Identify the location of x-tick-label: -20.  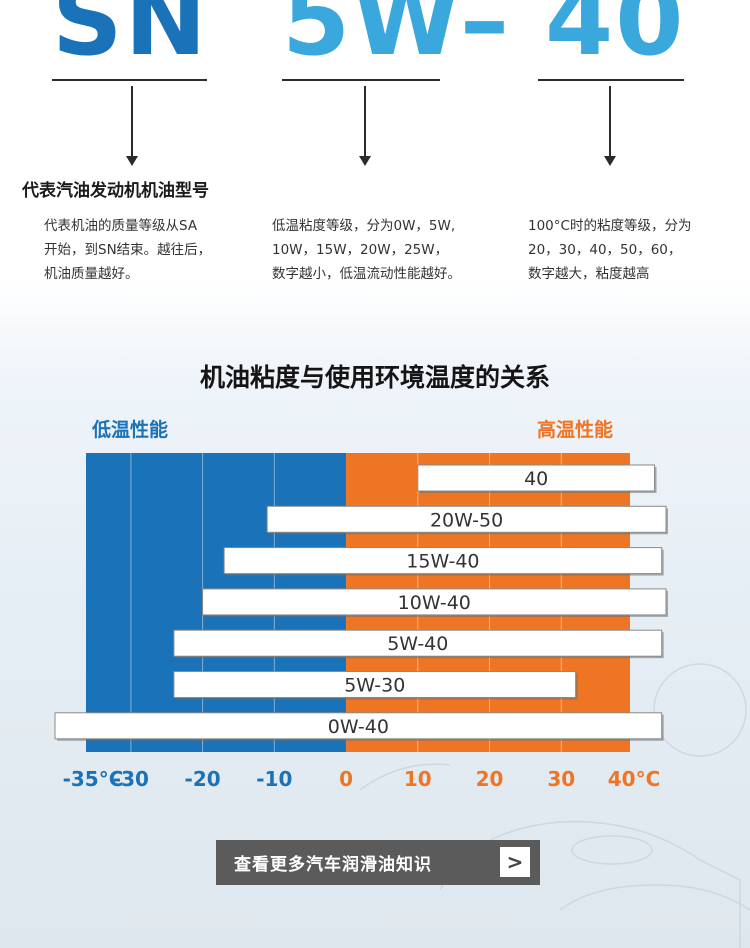
(202, 779).